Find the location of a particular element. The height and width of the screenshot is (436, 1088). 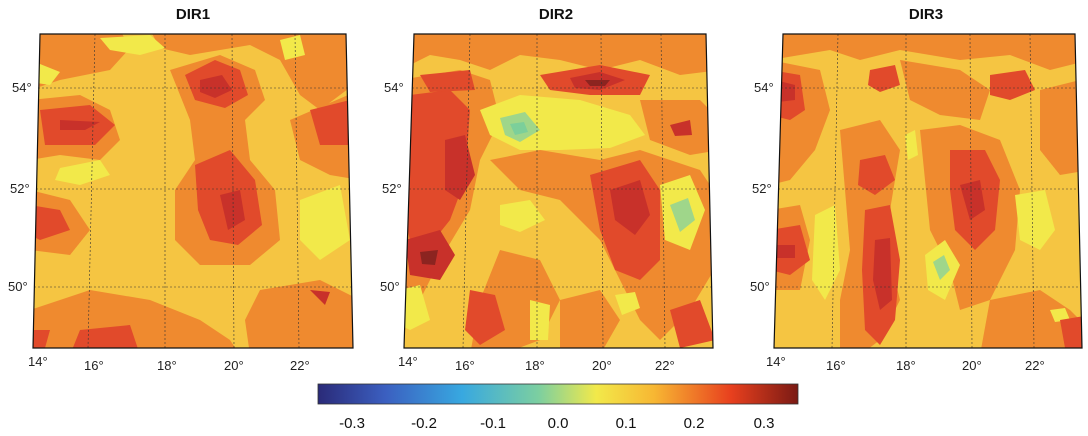

colorbar is located at coordinates (558, 394).